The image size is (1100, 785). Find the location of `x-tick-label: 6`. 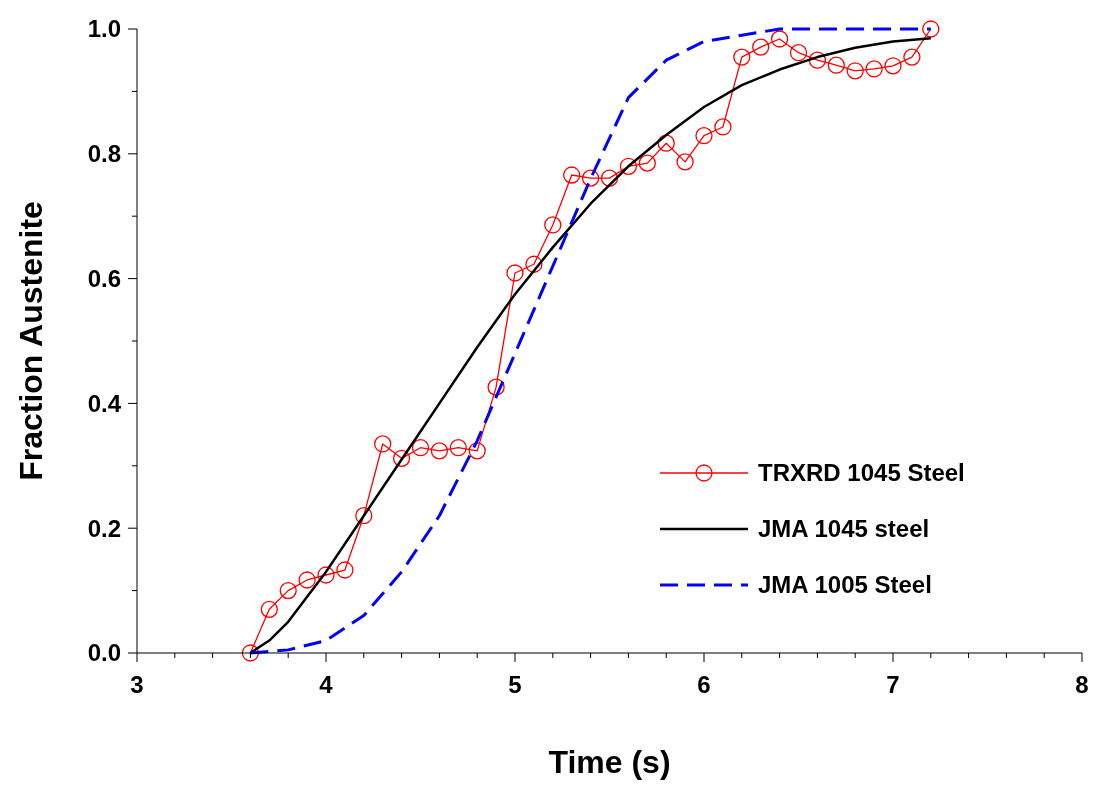

x-tick-label: 6 is located at coordinates (704, 684).